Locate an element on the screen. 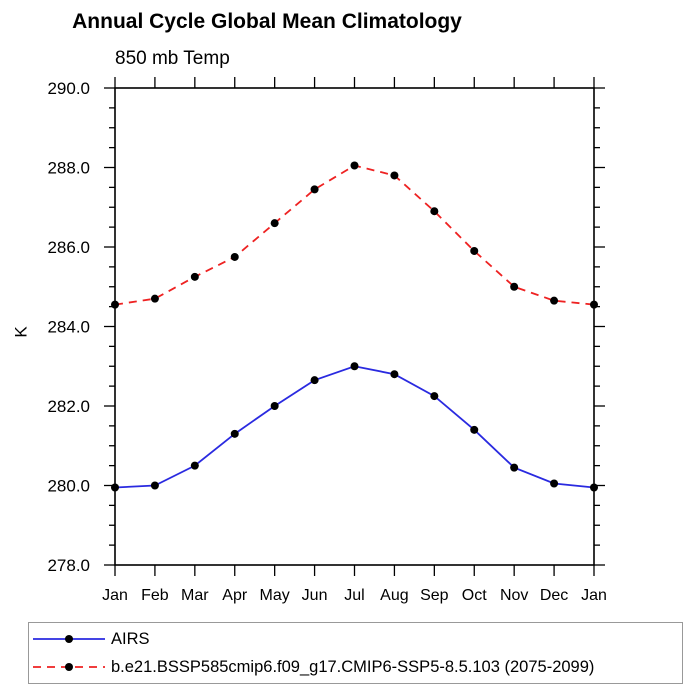 The width and height of the screenshot is (700, 700). y-tick-label: 290.0 is located at coordinates (68, 88).